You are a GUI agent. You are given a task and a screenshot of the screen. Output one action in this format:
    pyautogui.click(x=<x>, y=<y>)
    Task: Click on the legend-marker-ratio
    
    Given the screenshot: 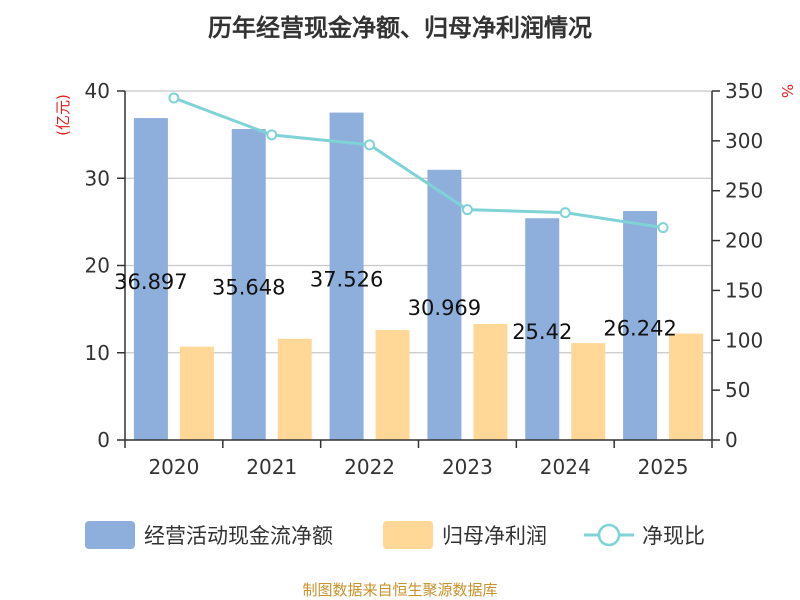 What is the action you would take?
    pyautogui.click(x=609, y=535)
    